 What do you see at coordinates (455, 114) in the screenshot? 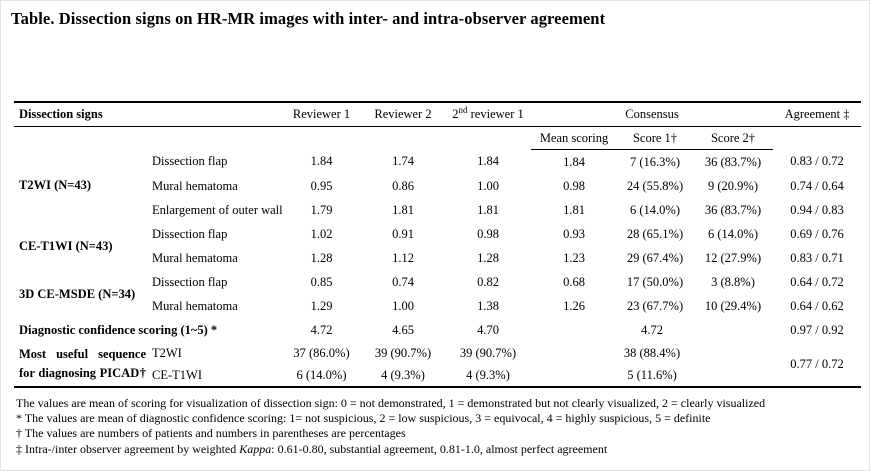
I see `second-reviewer-prefix: 2` at bounding box center [455, 114].